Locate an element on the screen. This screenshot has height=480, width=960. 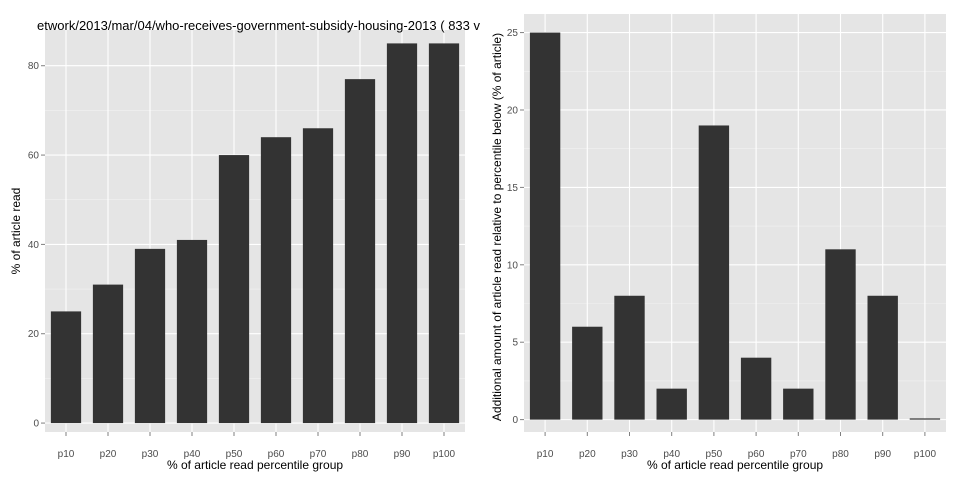
right-bar-p20 is located at coordinates (587, 373).